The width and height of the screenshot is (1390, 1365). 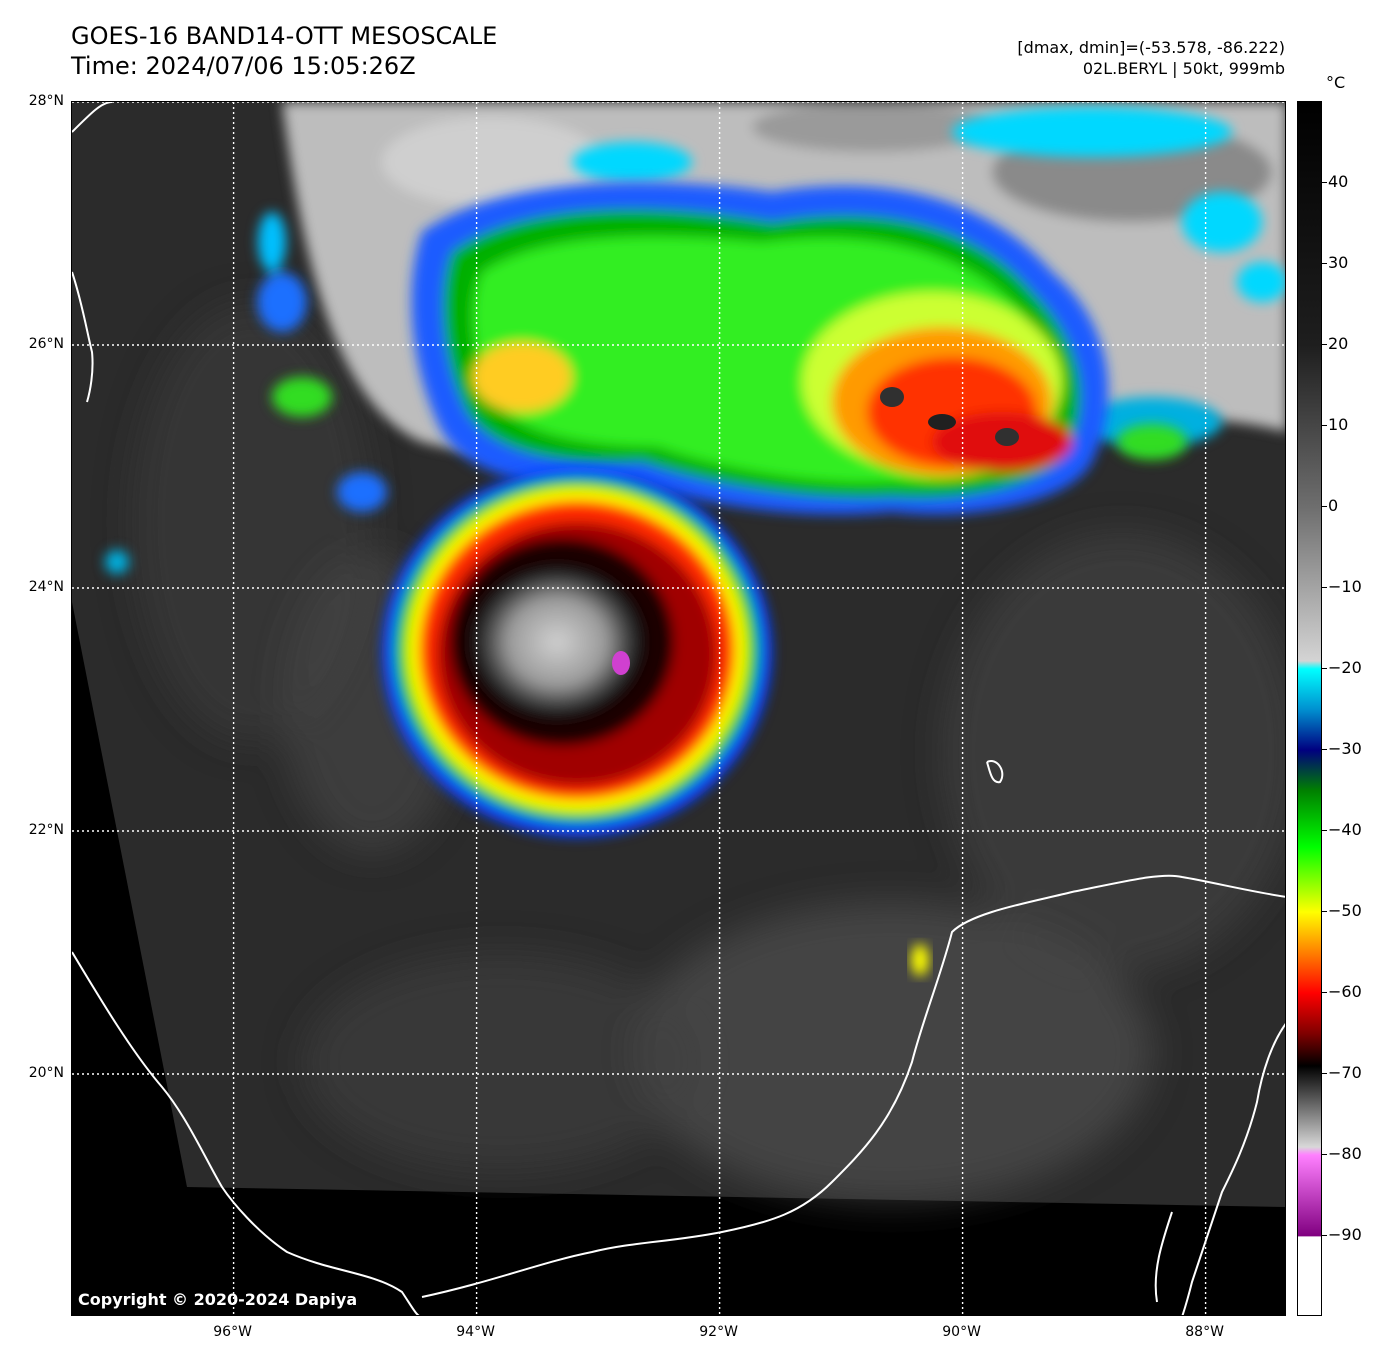 I want to click on yucatan-cell, so click(x=920, y=960).